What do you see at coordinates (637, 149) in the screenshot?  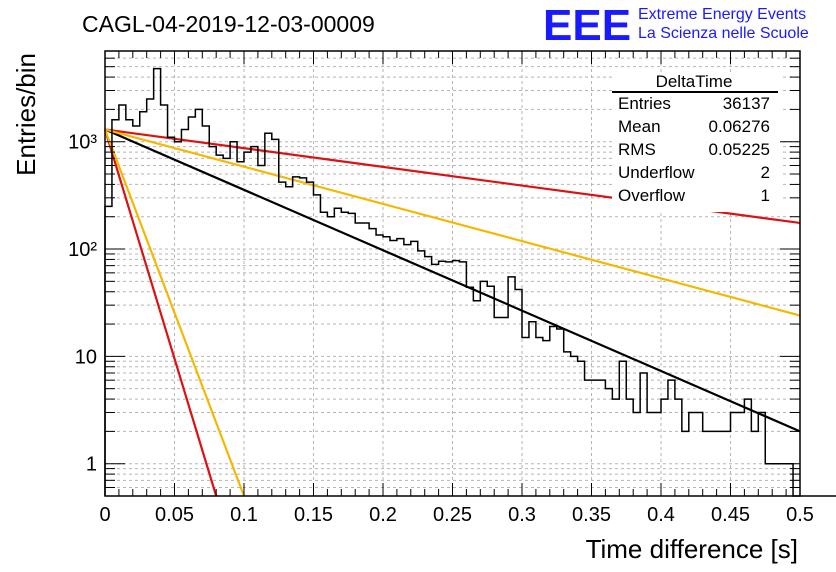 I see `stats-label: RMS` at bounding box center [637, 149].